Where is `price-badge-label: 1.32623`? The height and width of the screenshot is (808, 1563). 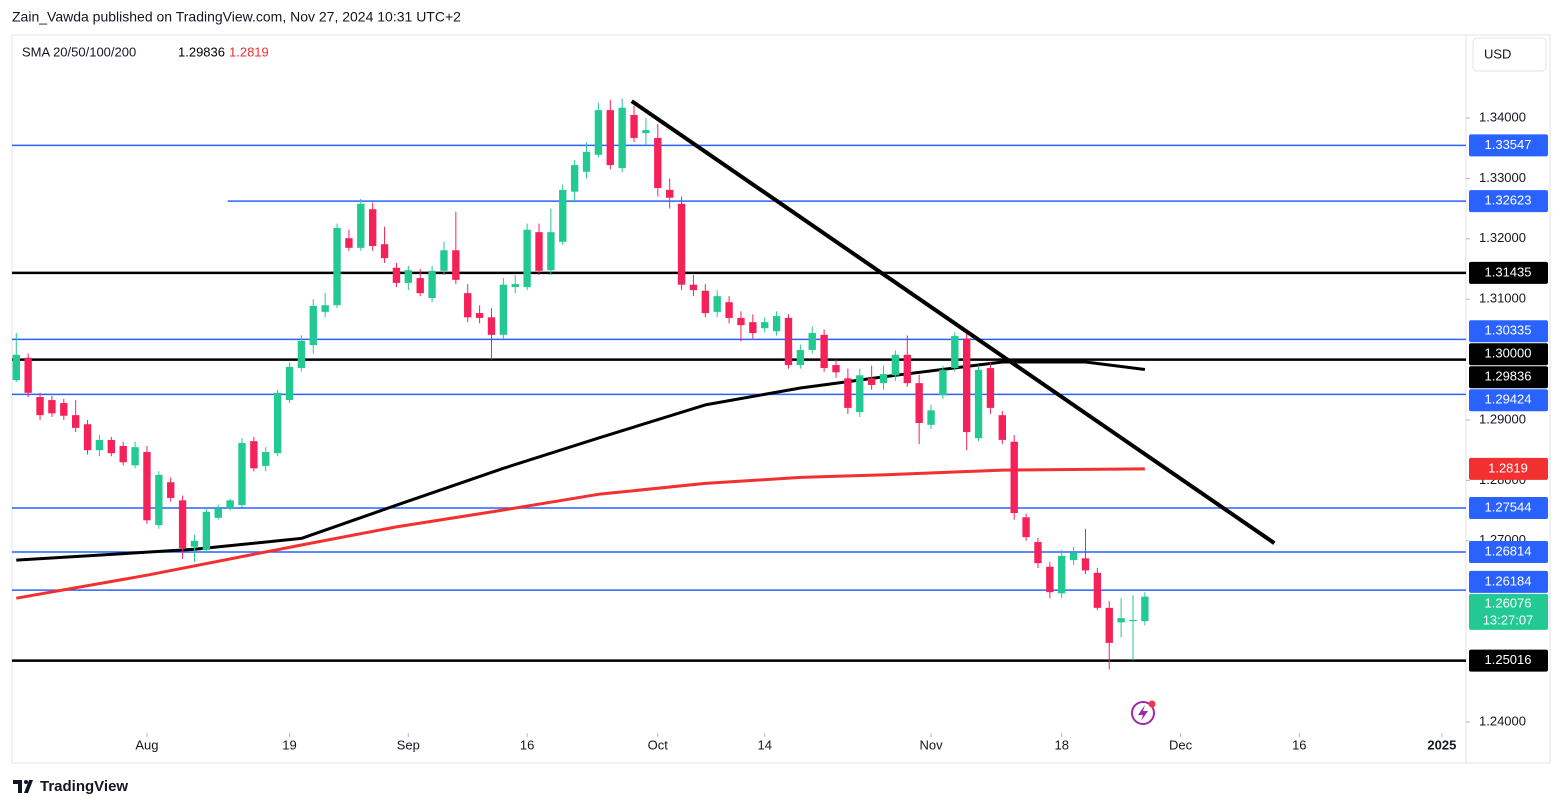
price-badge-label: 1.32623 is located at coordinates (1508, 200).